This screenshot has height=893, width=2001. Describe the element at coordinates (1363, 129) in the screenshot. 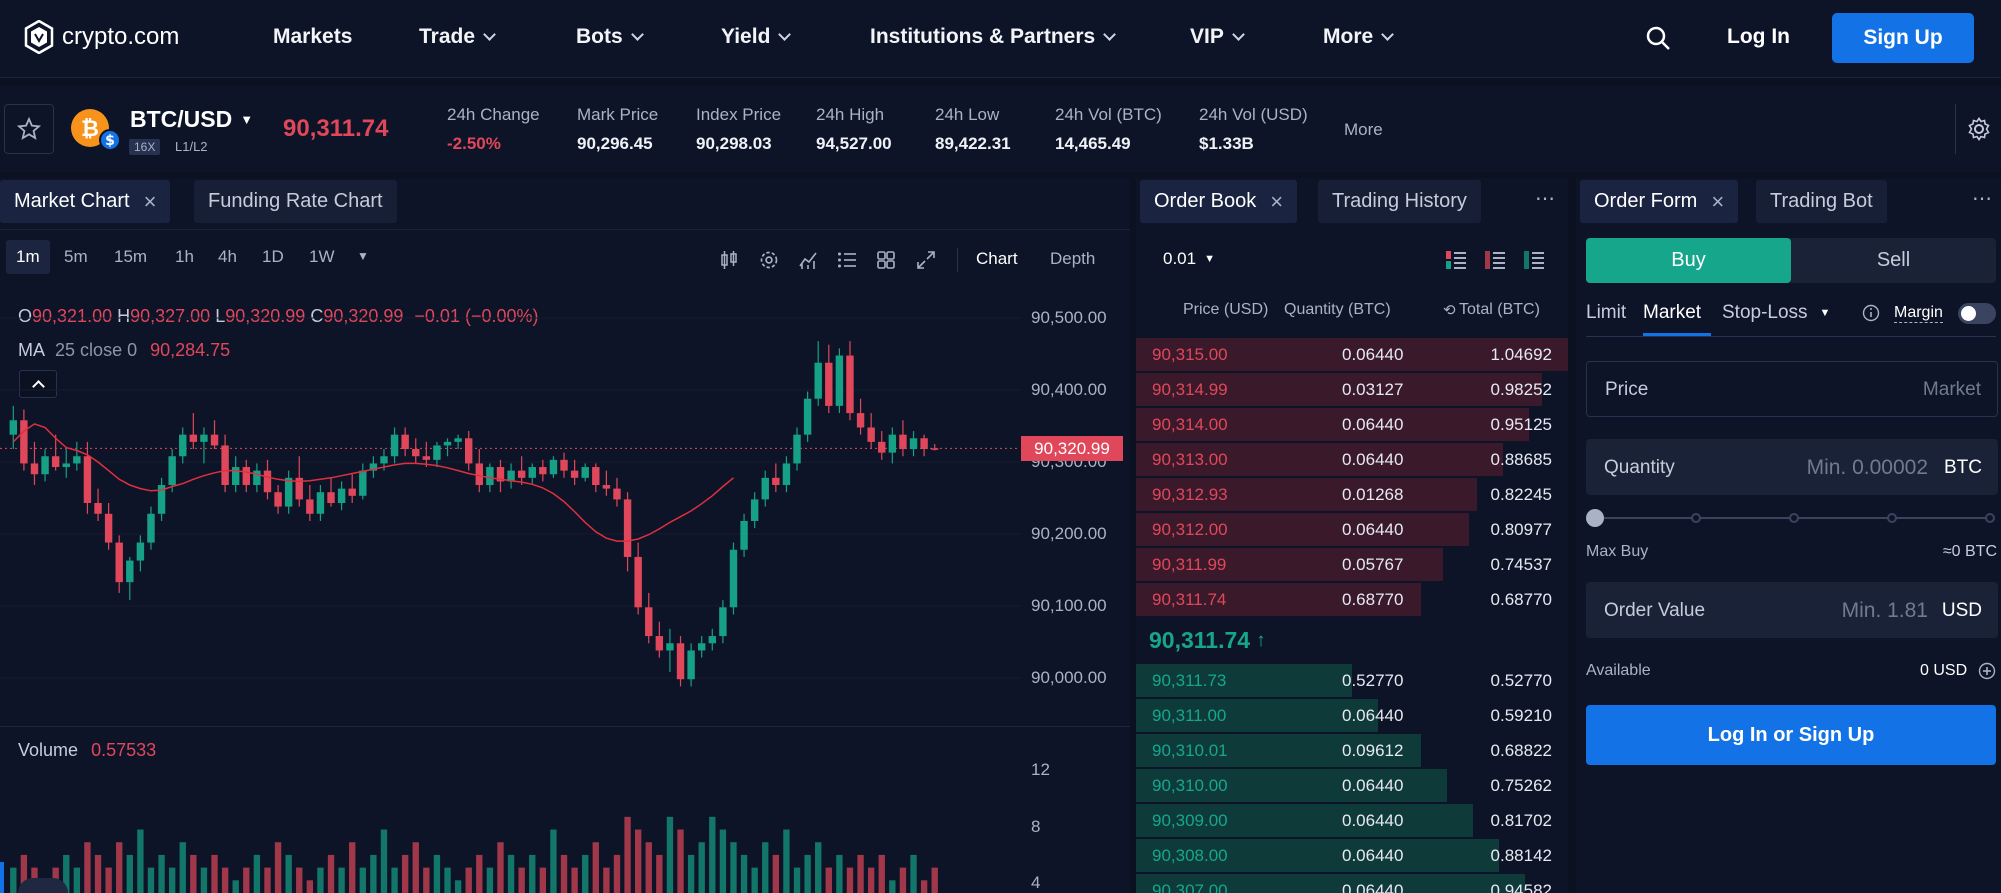

I see `more-stats-link: More` at that location.